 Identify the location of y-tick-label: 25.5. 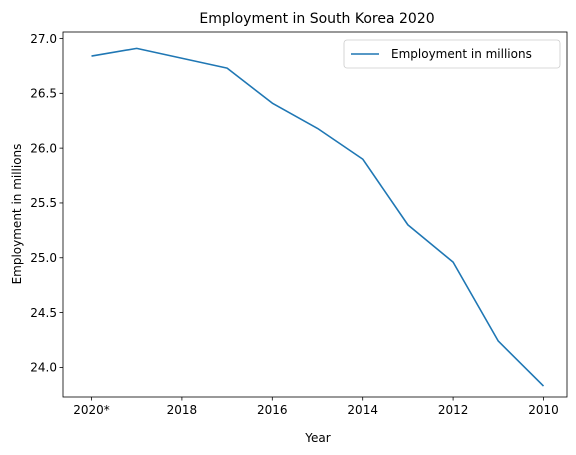
(43, 203).